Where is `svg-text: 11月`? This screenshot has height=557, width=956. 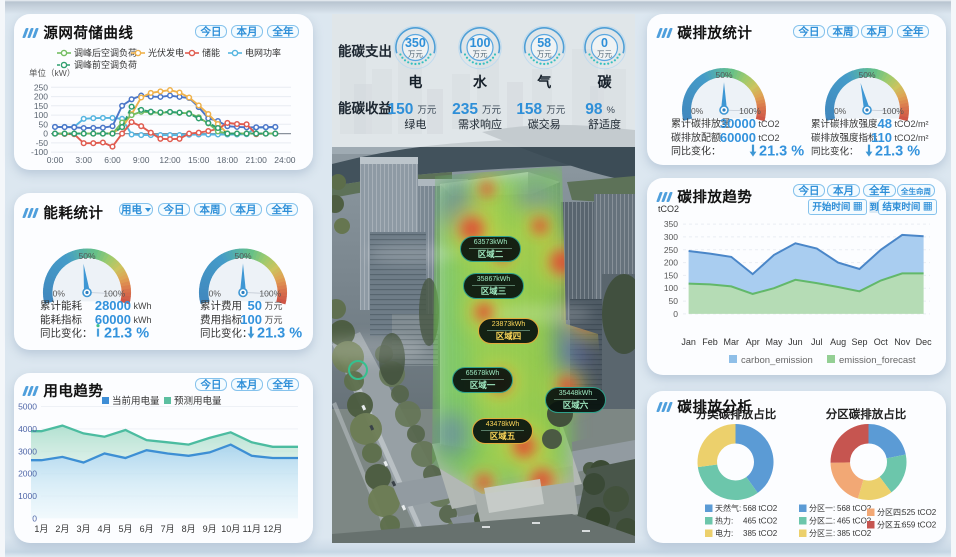
svg-text: 11月 is located at coordinates (252, 529).